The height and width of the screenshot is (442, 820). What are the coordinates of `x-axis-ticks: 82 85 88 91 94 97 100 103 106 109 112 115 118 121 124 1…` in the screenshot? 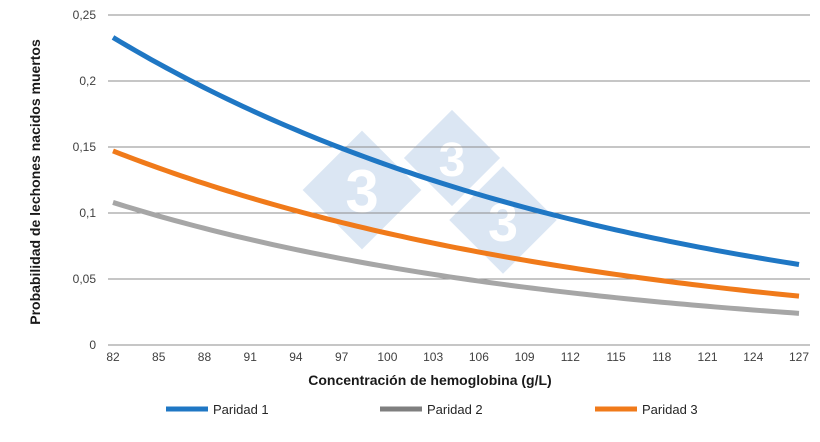 It's located at (457, 357).